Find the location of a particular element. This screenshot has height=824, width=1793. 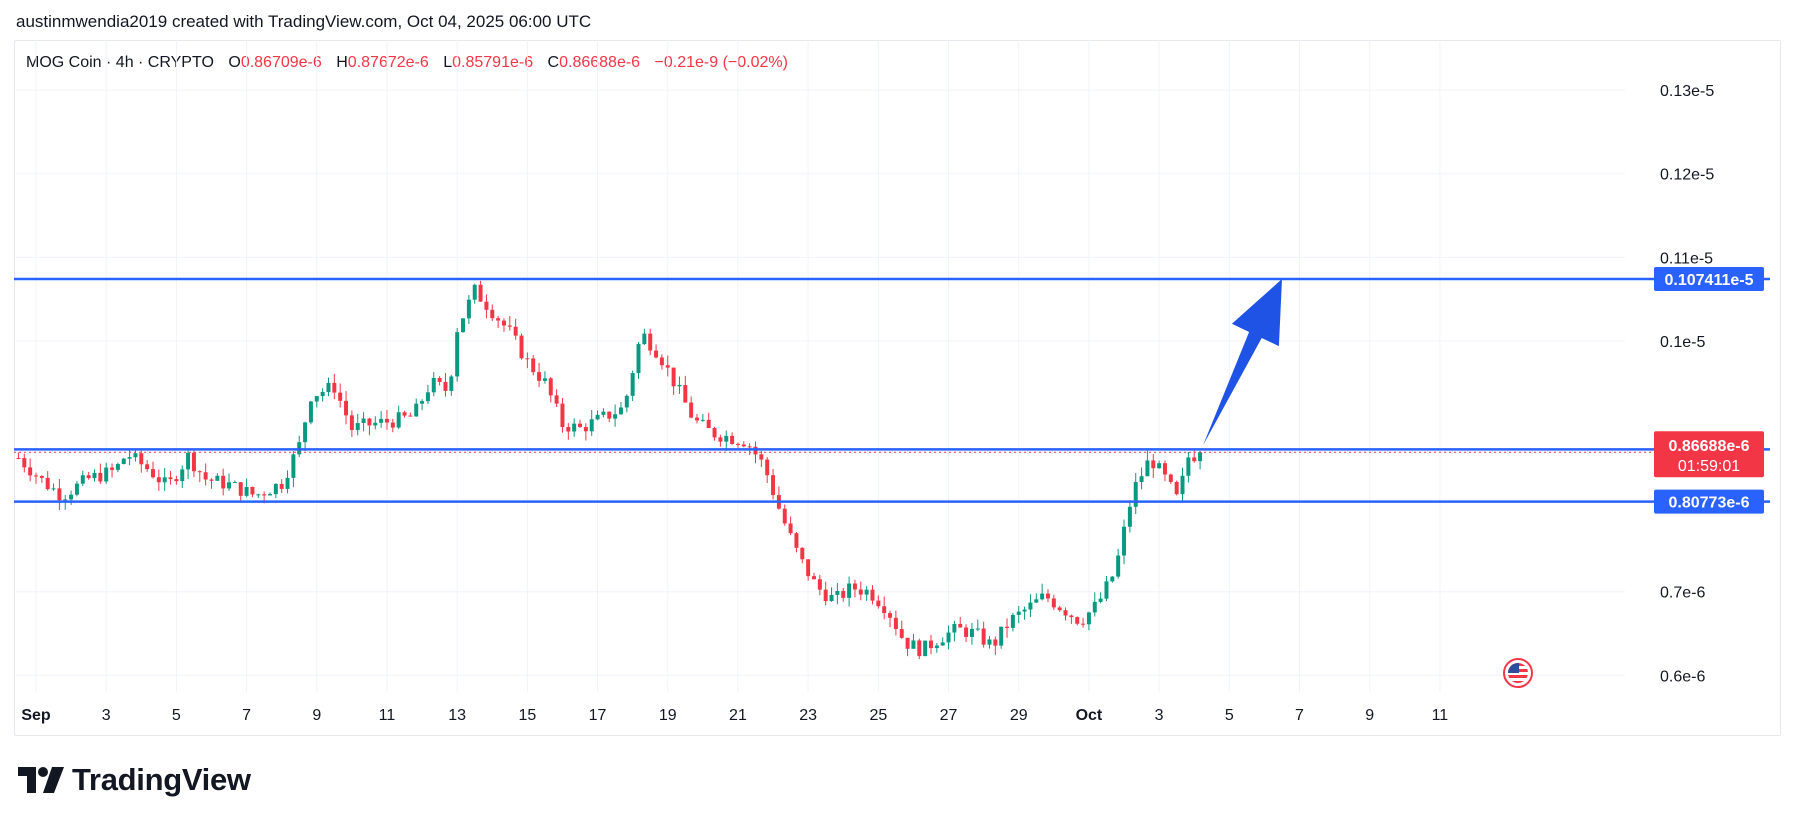

symbol-label: MOG Coin · 4h · CRYPTO is located at coordinates (120, 62).